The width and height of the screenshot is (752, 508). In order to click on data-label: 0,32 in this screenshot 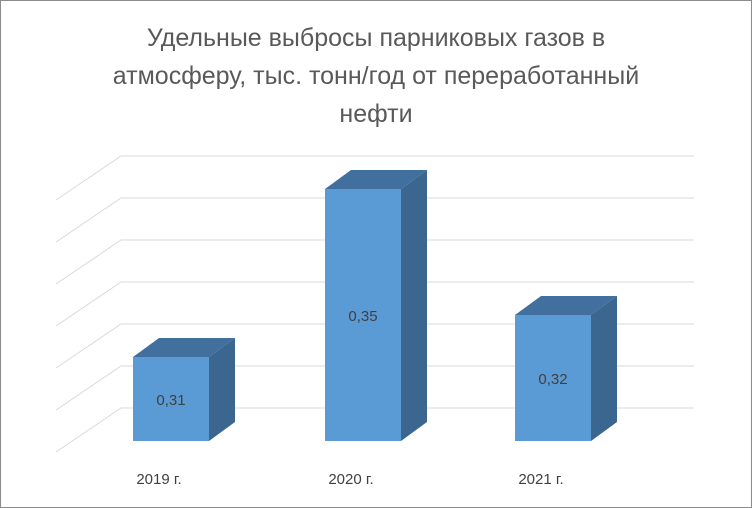, I will do `click(552, 379)`.